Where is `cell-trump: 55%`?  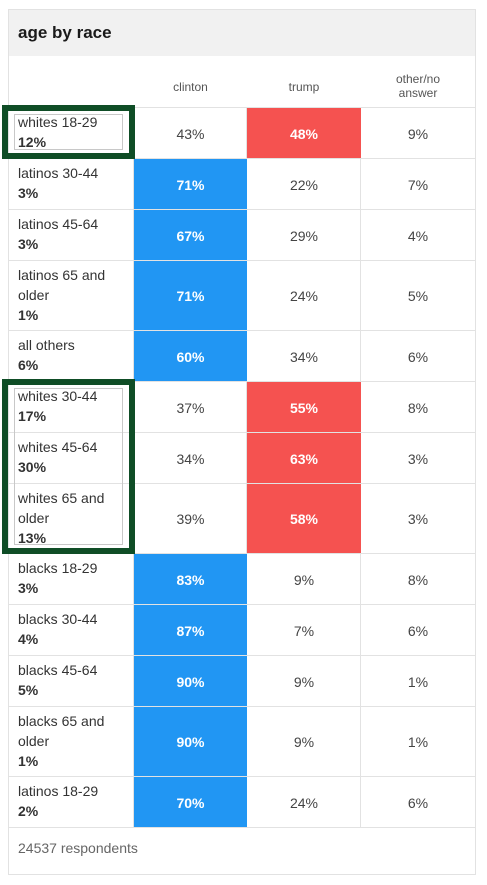 cell-trump: 55% is located at coordinates (304, 407).